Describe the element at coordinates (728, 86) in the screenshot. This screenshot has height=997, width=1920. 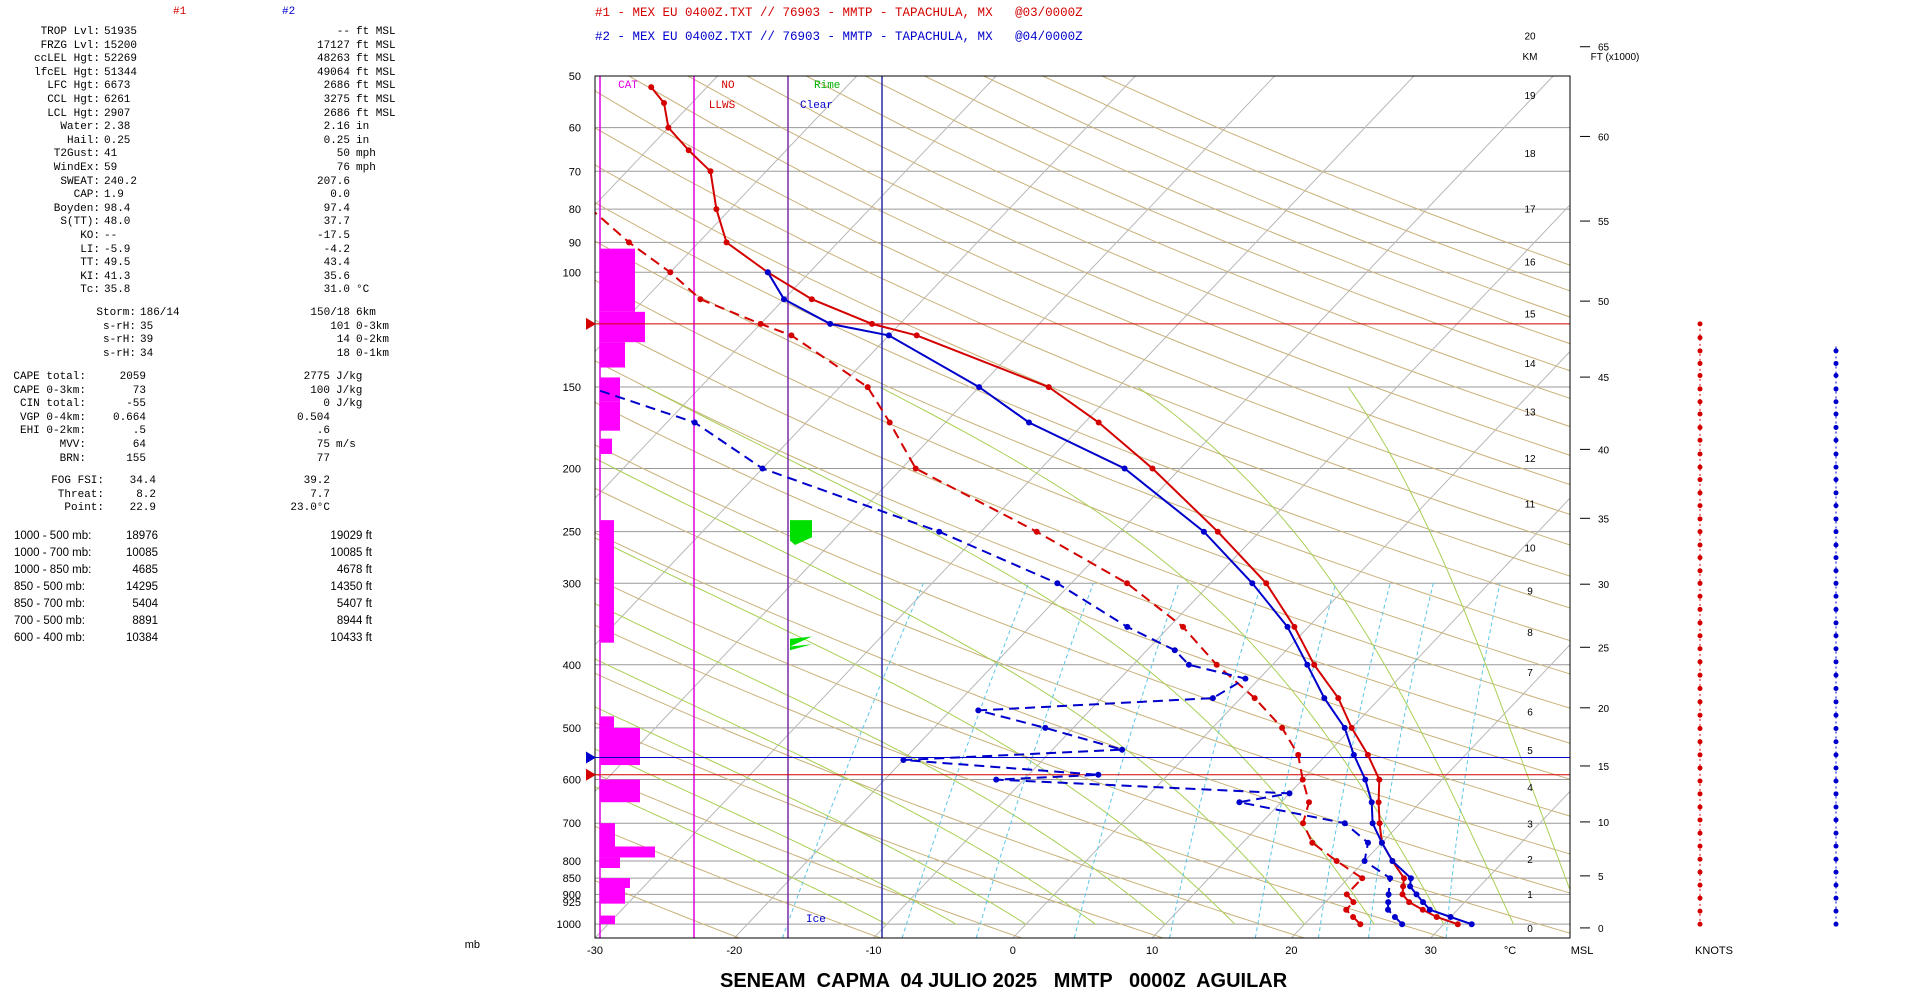
I see `no-label: NO` at that location.